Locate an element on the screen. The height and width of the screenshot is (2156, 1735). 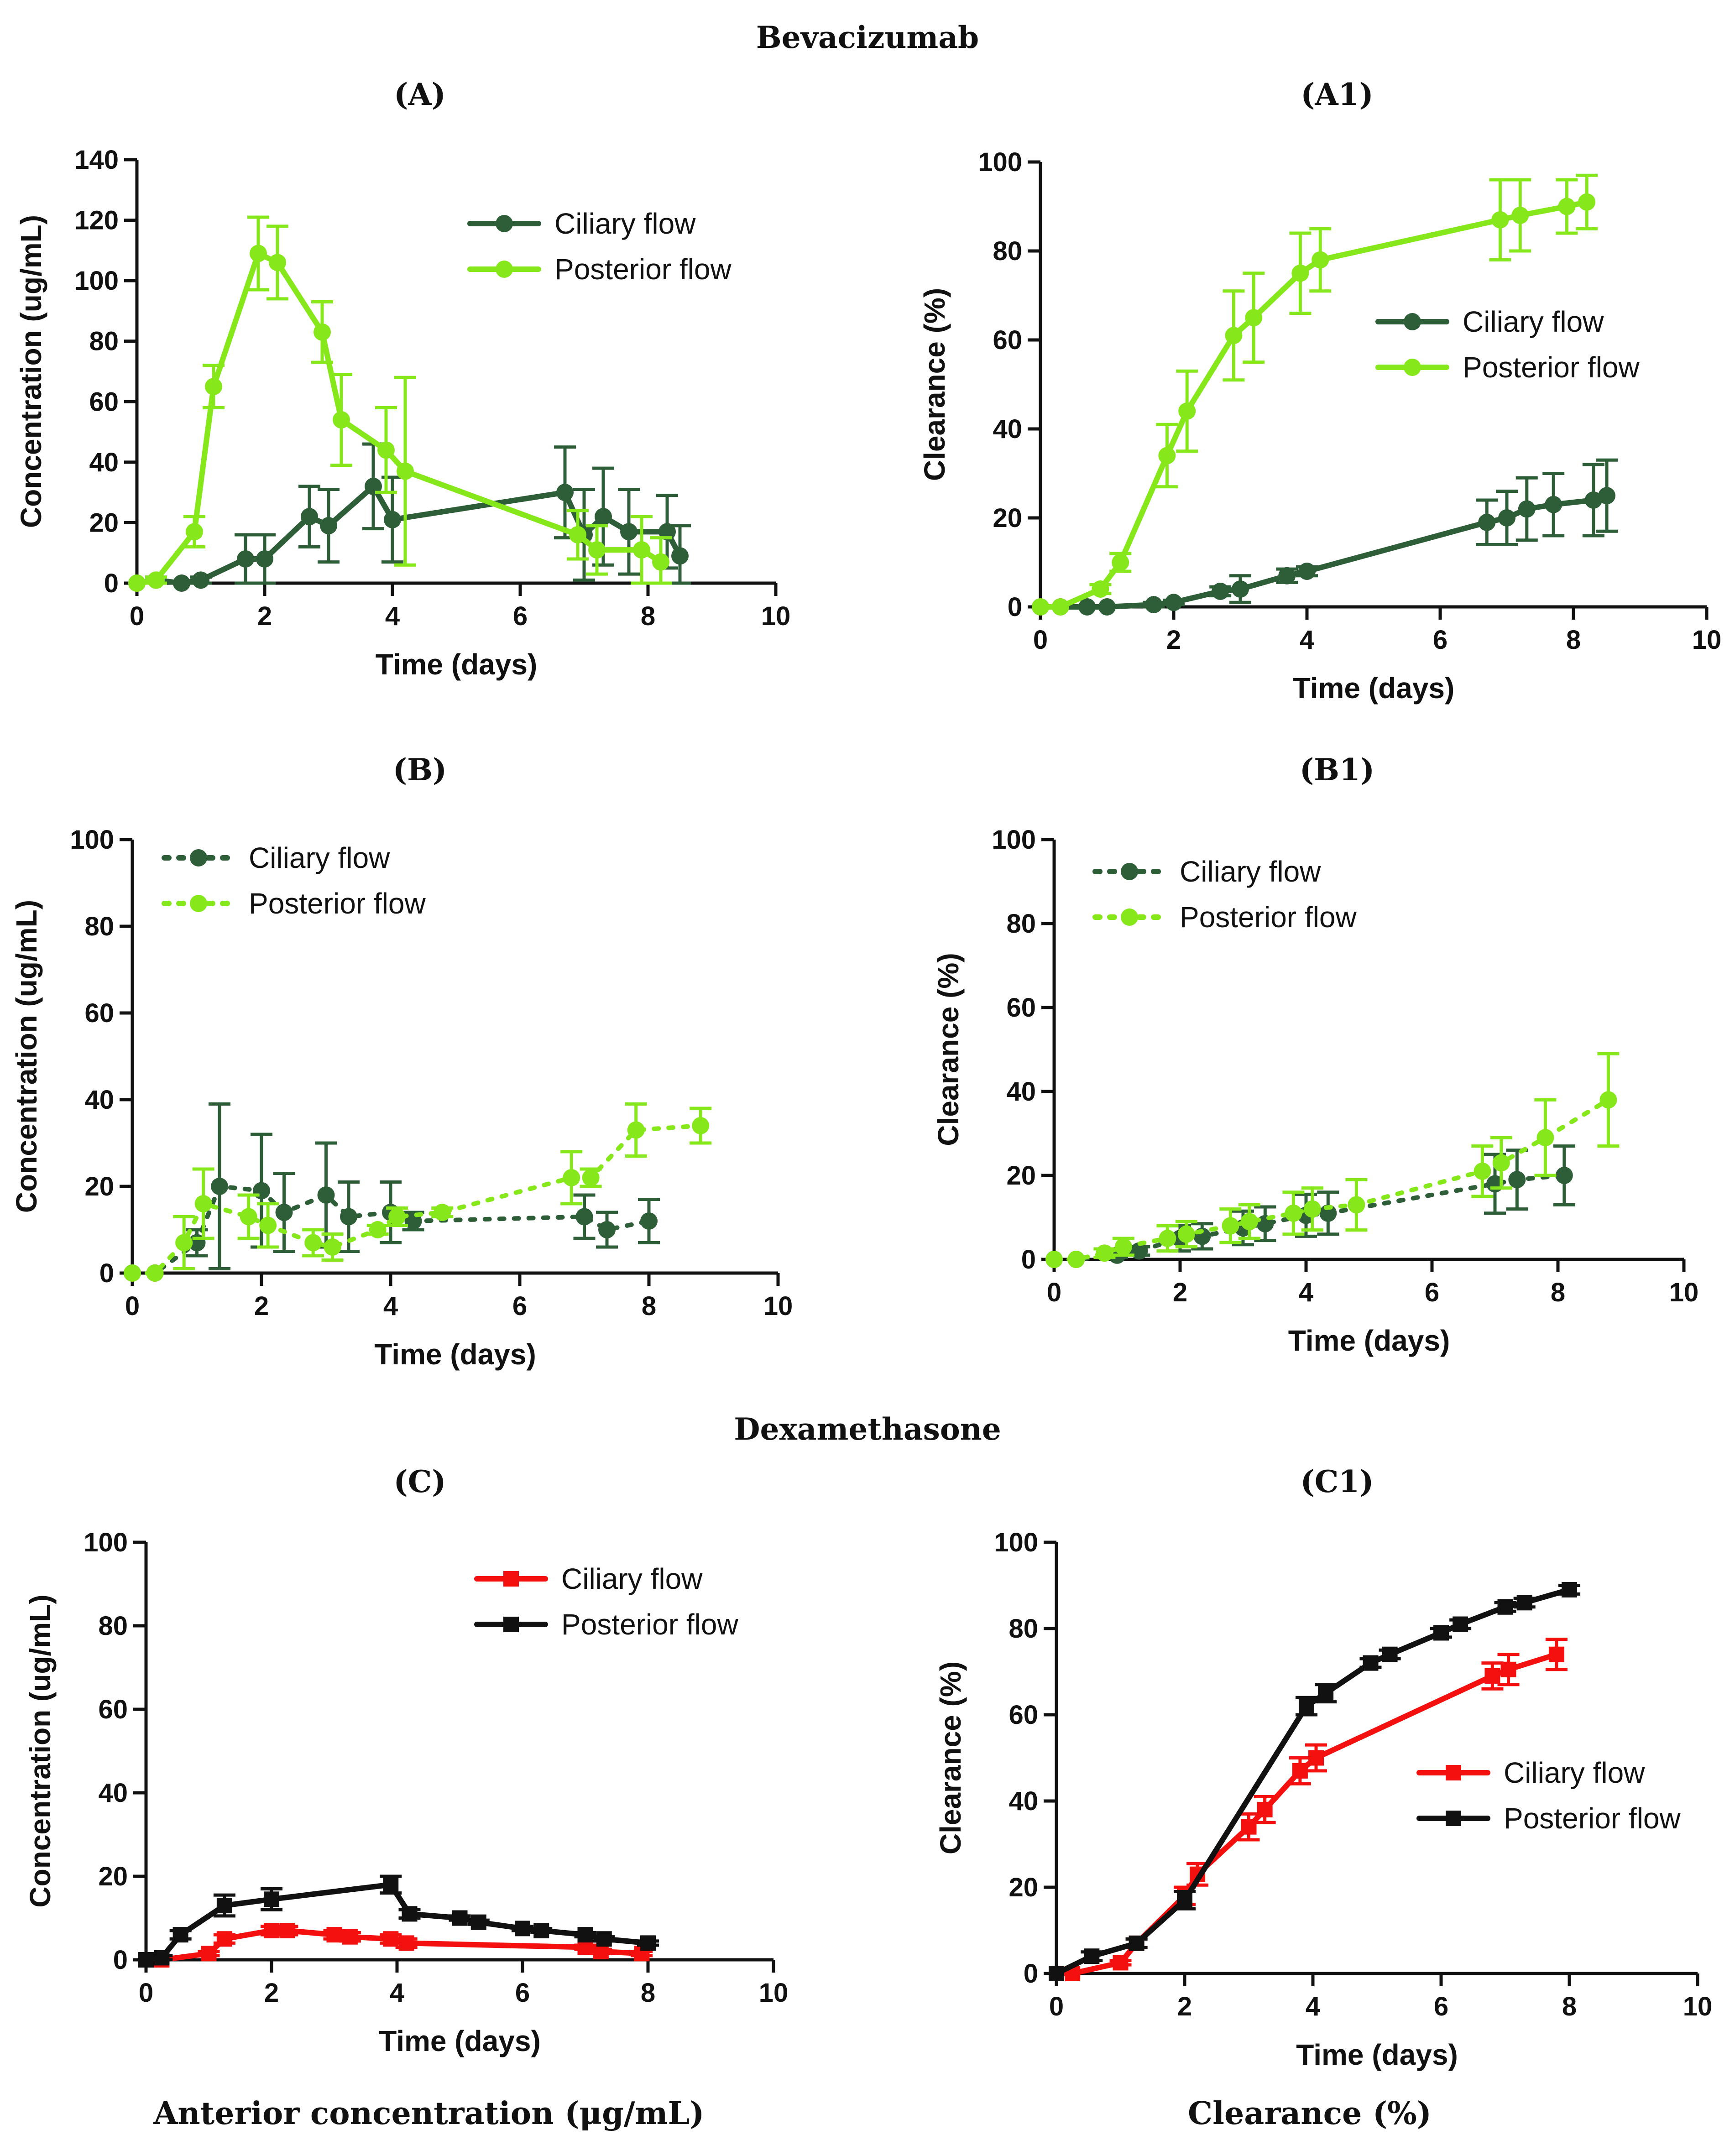
footer-label-right: Clearance (%) is located at coordinates (1310, 2113).